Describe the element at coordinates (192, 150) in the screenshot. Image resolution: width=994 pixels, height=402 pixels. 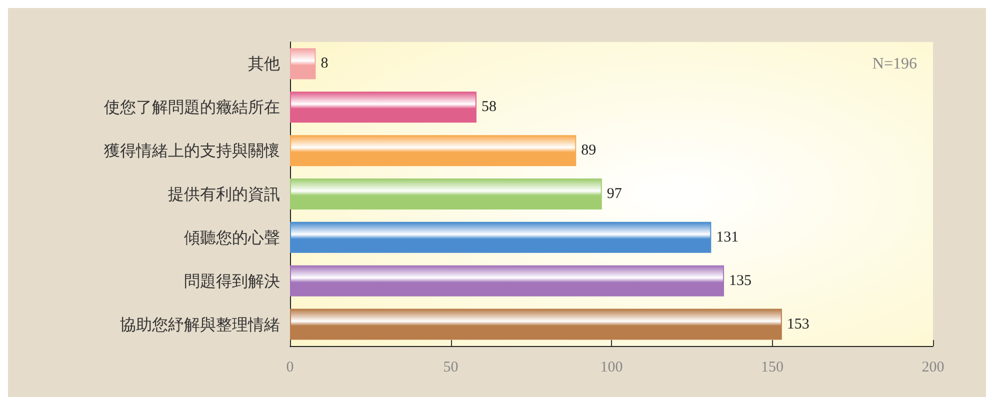
I see `y-tick-label: 獲得情緒上的支持與關懷` at that location.